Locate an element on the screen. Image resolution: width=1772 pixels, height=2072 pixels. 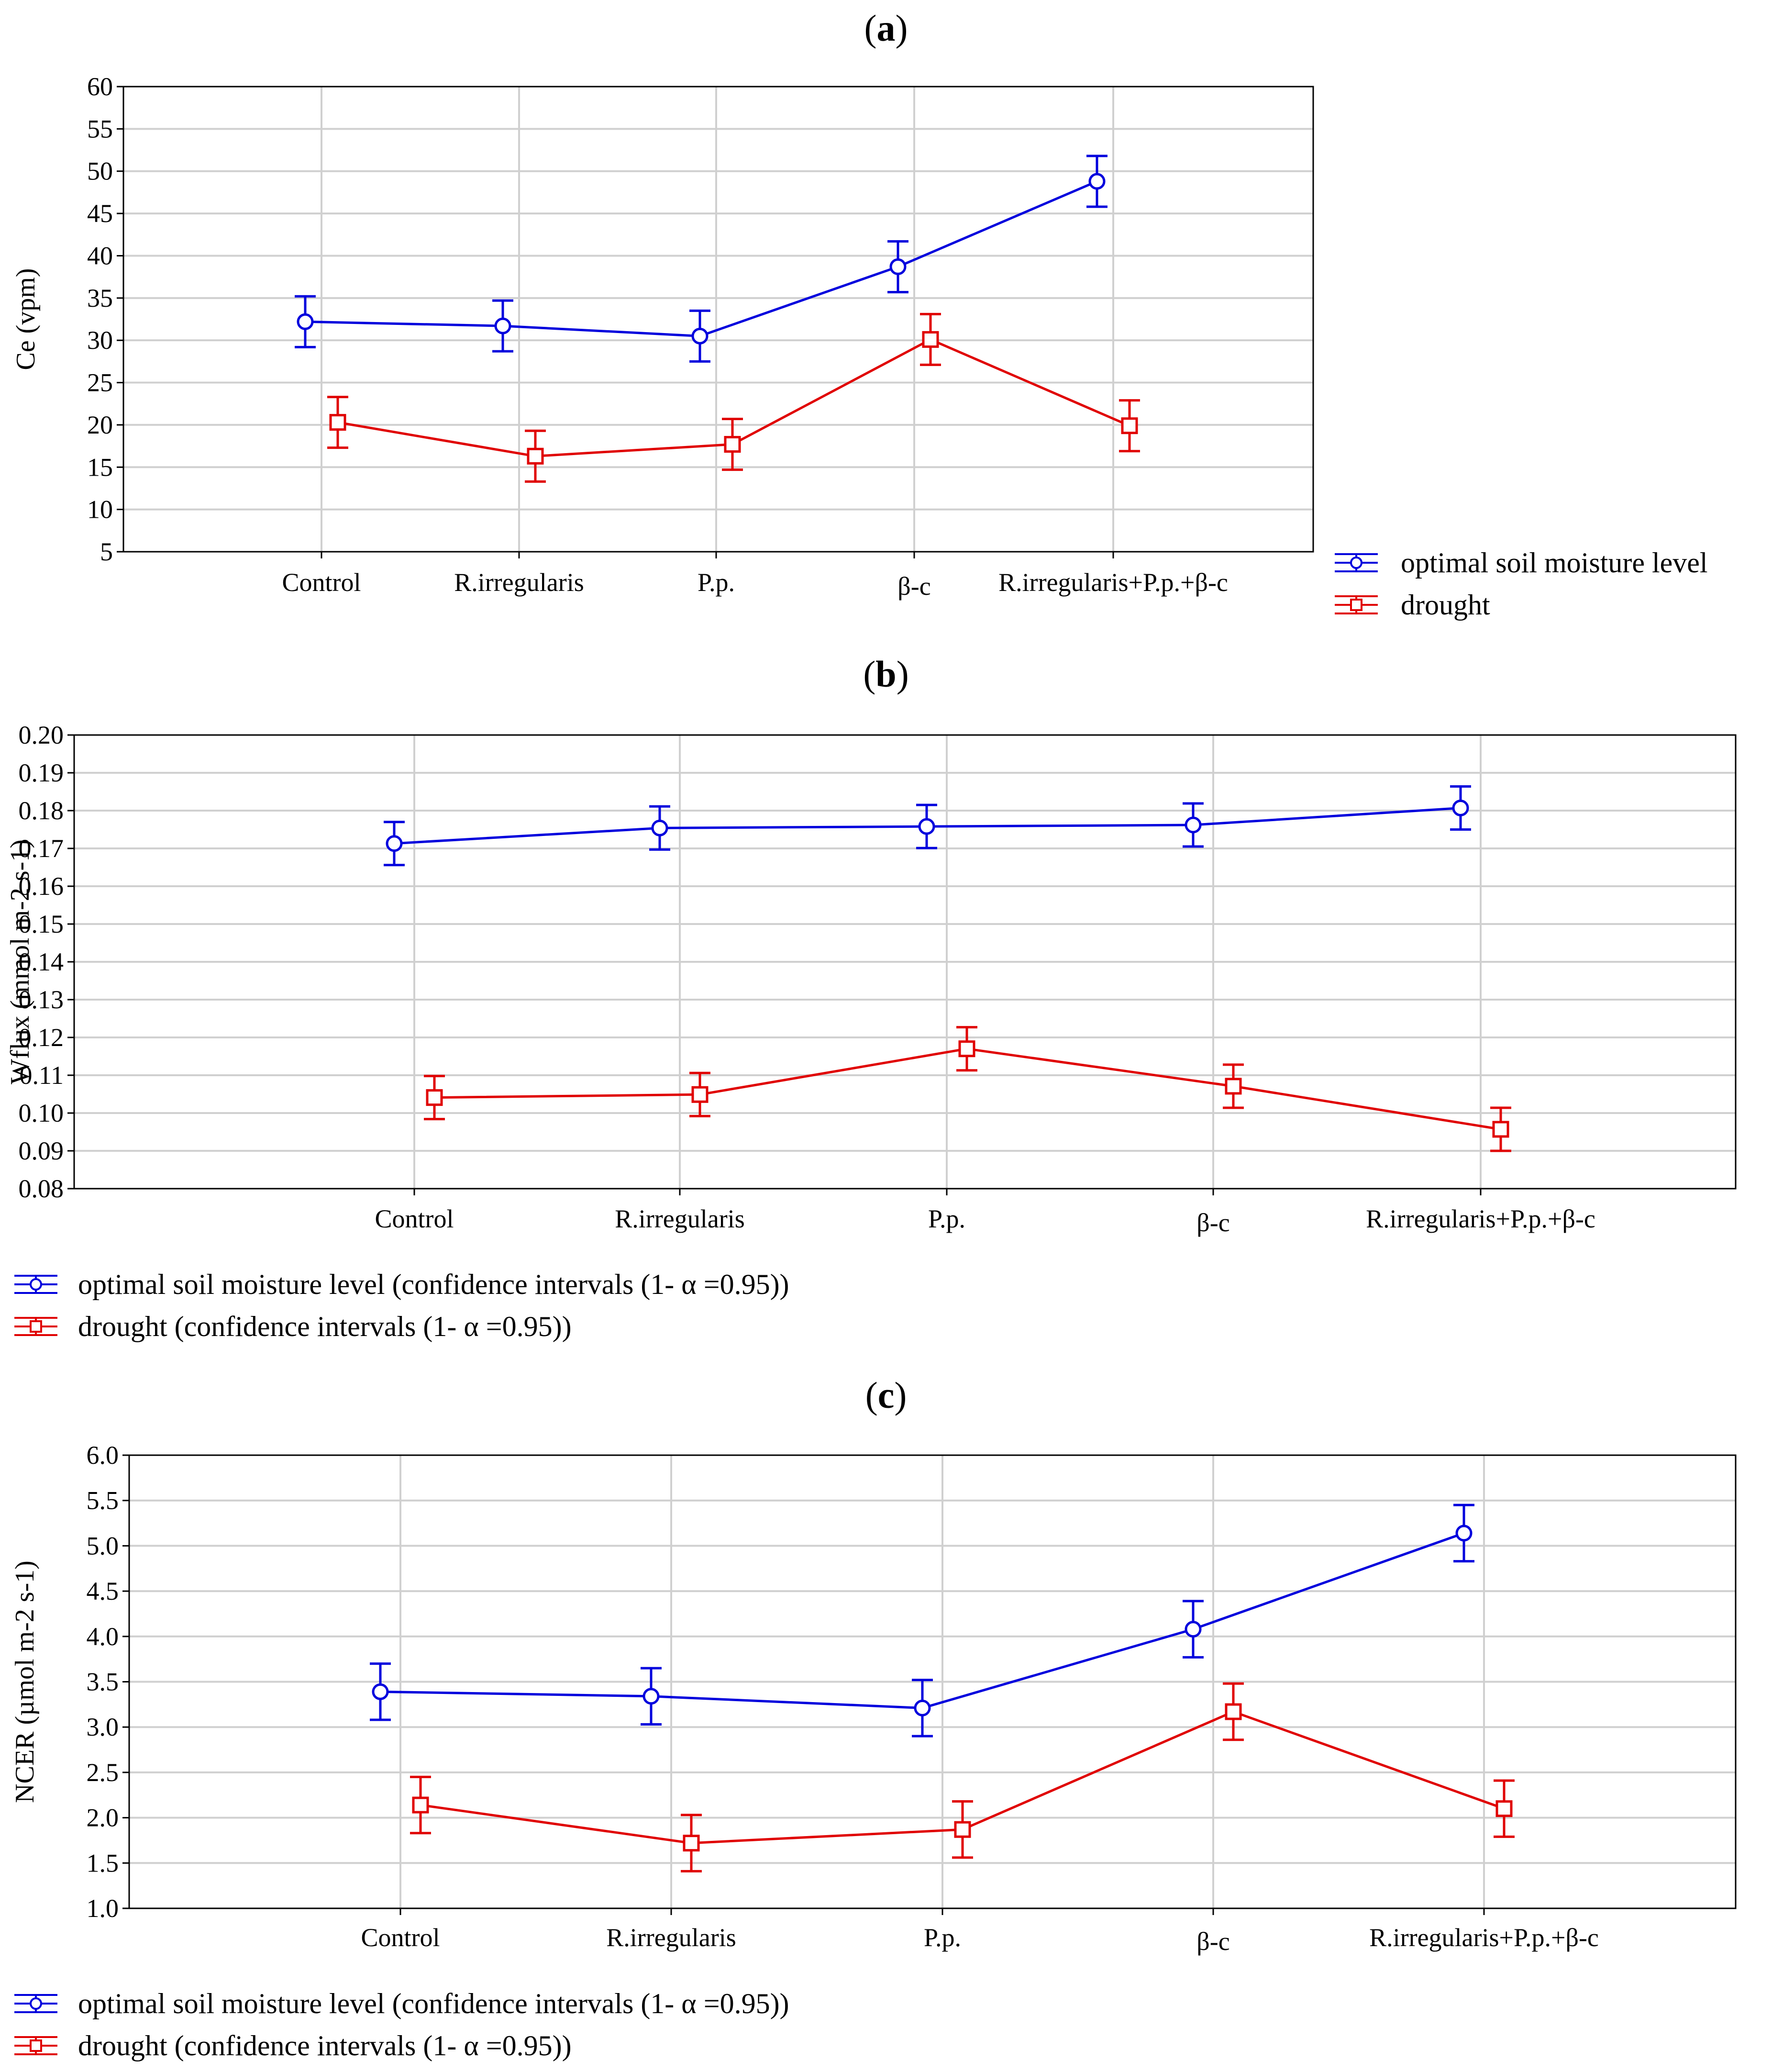
y-tick-label: 0.08 is located at coordinates (41, 1189).